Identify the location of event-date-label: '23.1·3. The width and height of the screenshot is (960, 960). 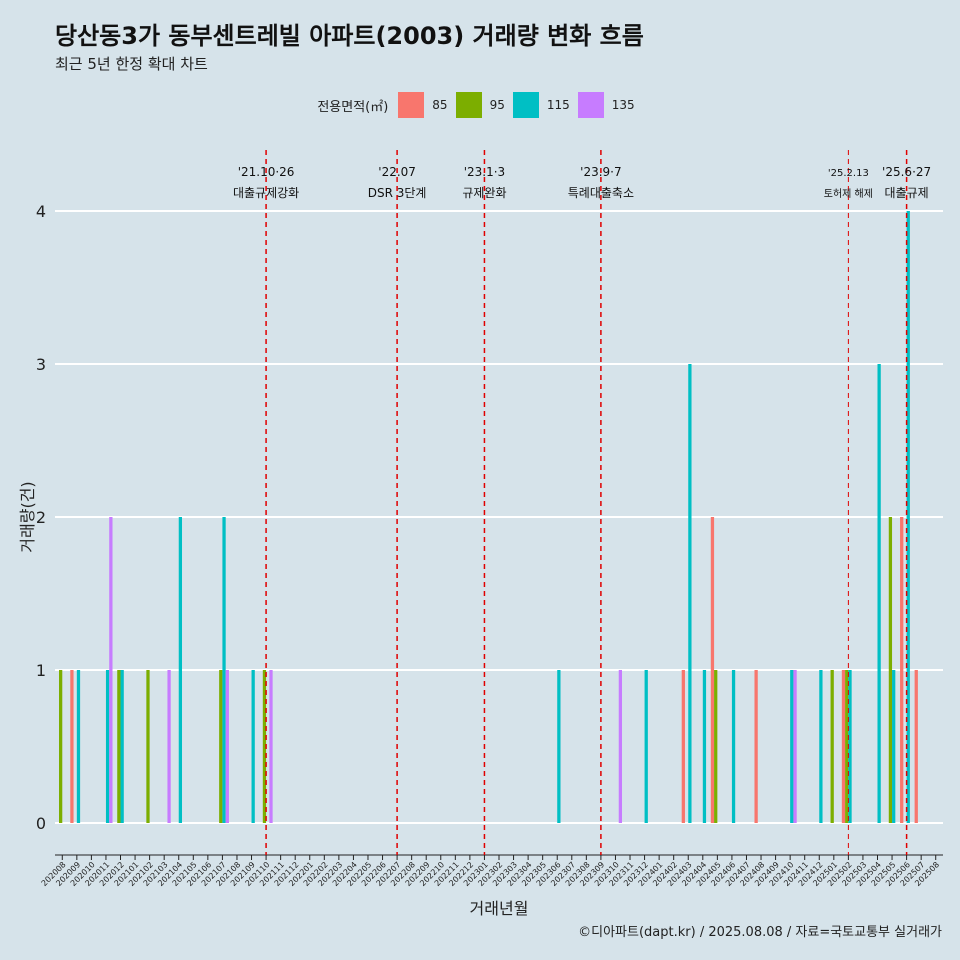
(484, 172).